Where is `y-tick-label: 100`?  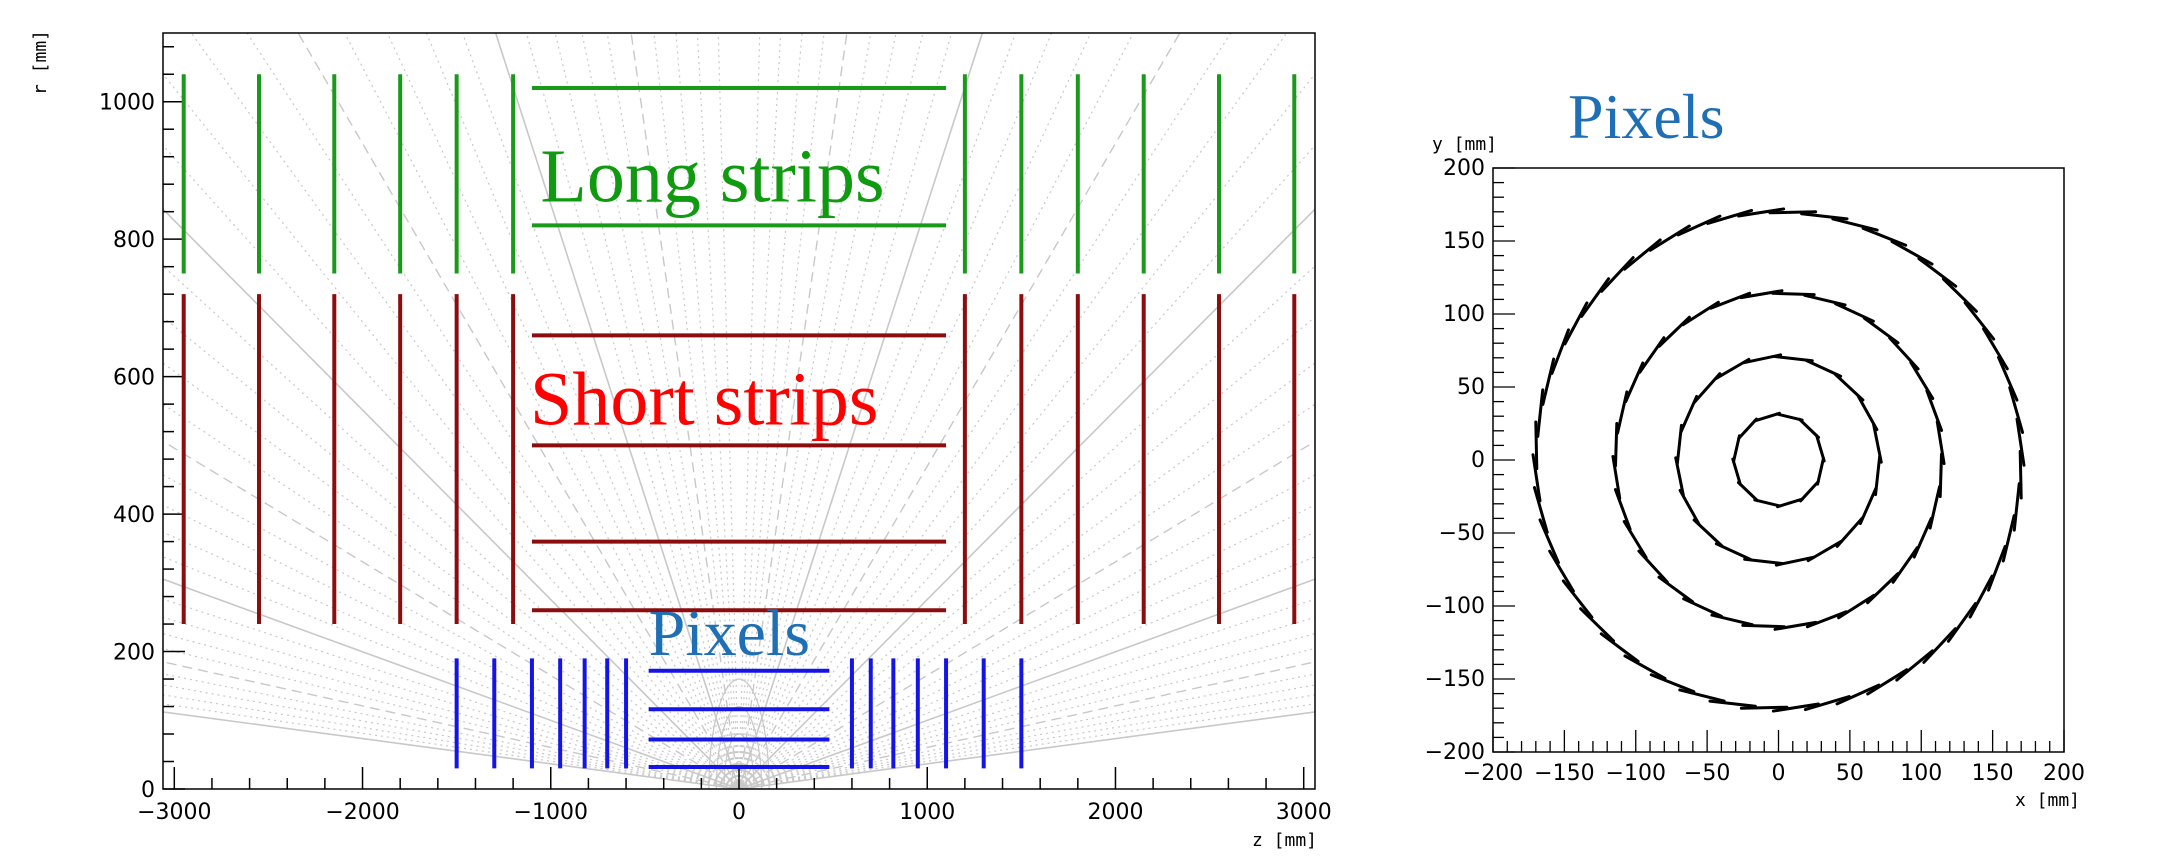
y-tick-label: 100 is located at coordinates (1464, 314).